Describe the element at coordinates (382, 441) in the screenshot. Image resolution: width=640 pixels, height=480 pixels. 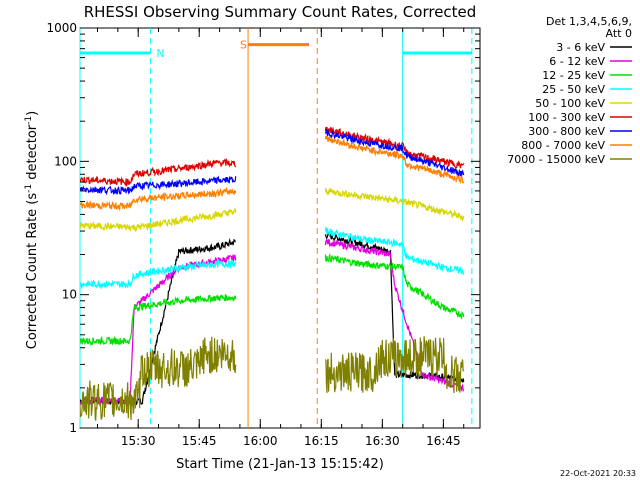
I see `x-tick-label: 16:30` at that location.